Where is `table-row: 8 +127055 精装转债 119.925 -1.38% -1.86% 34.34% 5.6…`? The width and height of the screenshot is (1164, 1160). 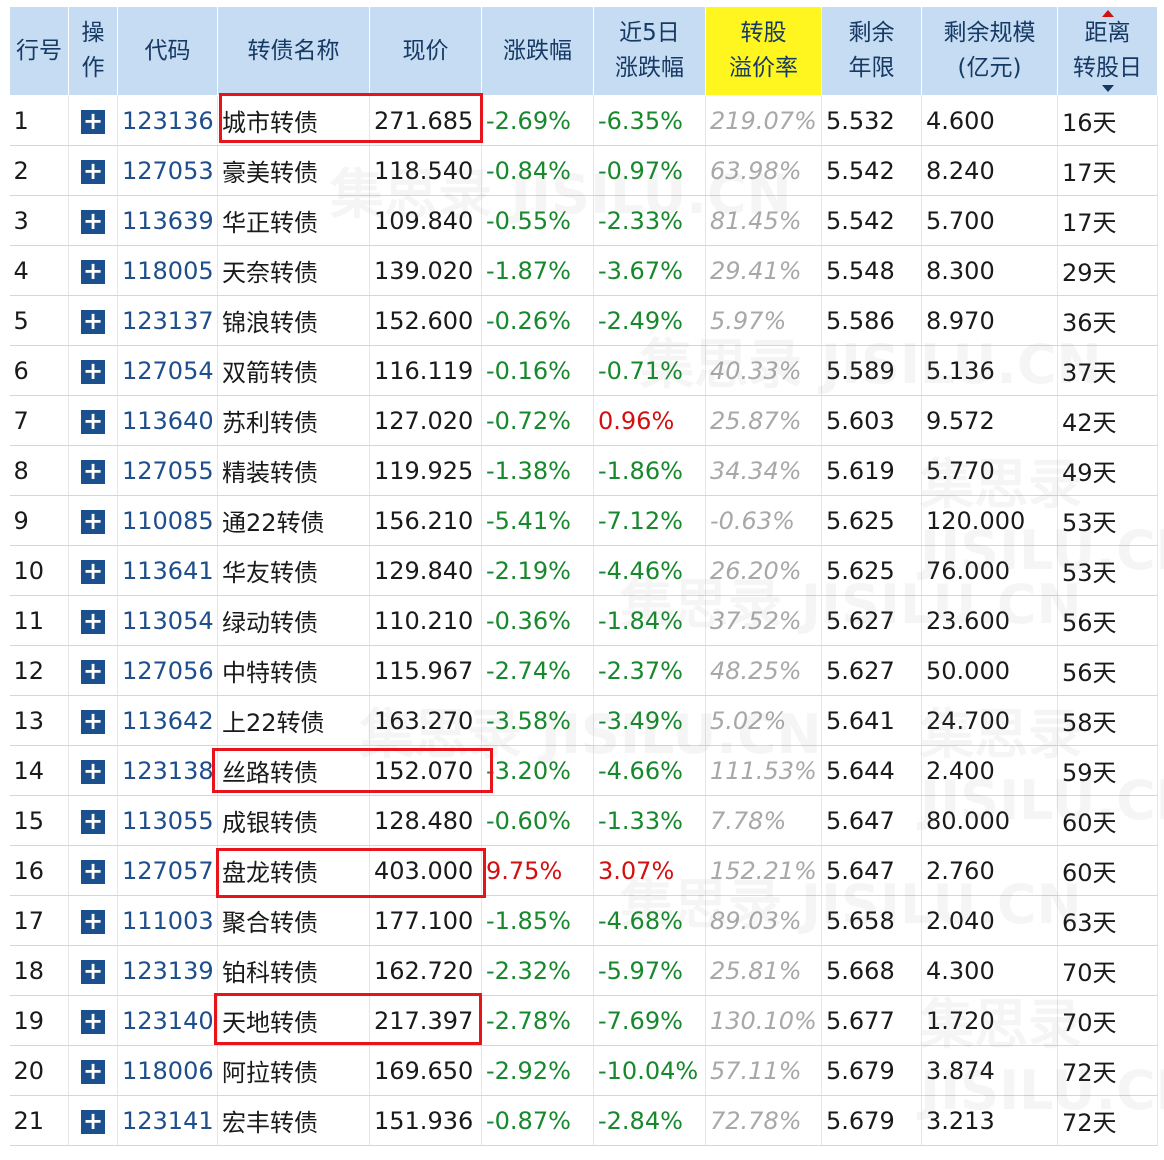 table-row: 8 +127055 精装转债 119.925 -1.38% -1.86% 34.34% 5.6… is located at coordinates (583, 470).